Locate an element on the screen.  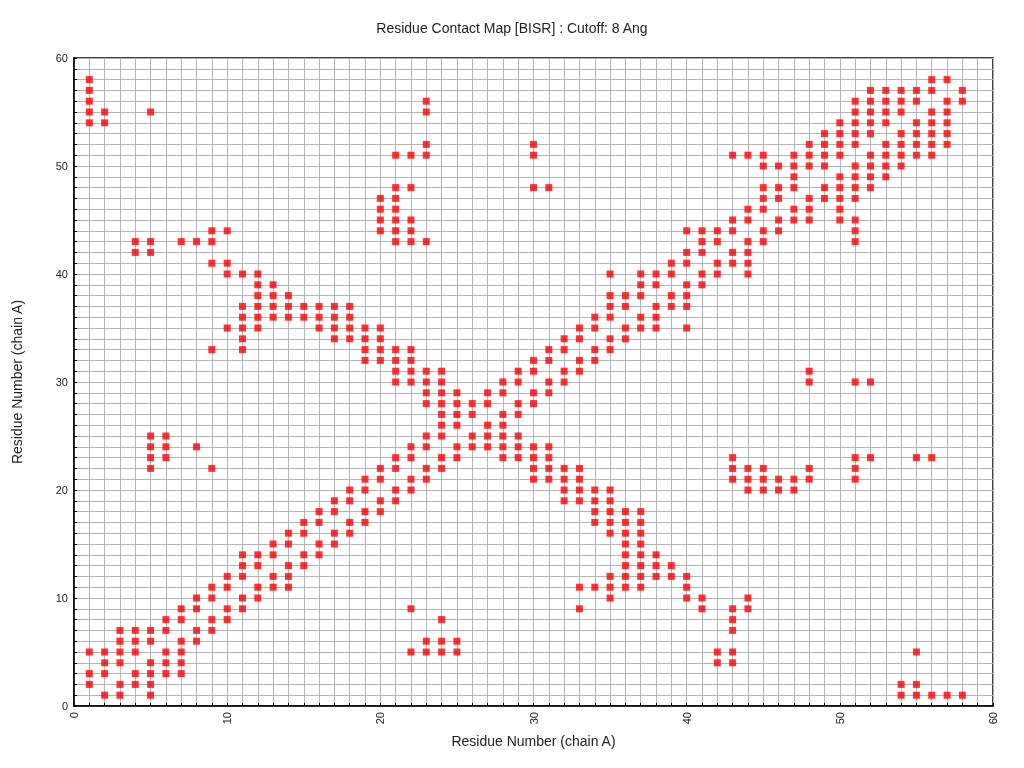
x-axis-title: Residue Number (chain A) is located at coordinates (533, 741).